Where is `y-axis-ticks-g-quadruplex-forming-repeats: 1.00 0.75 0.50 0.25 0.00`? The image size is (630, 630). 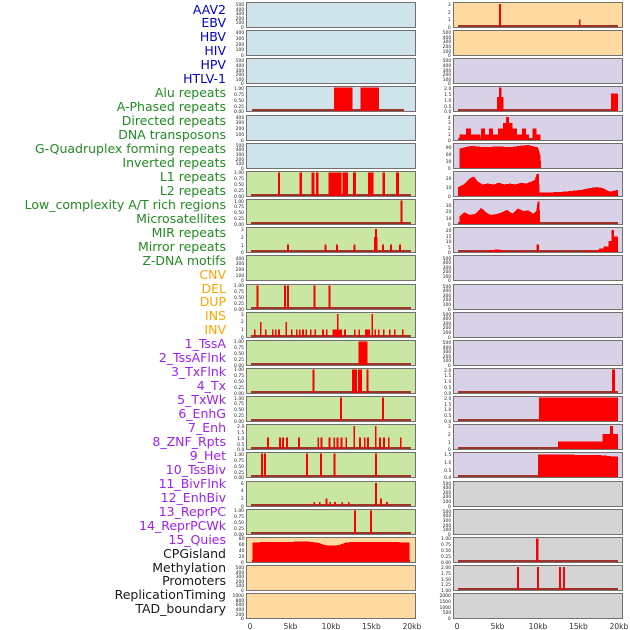
y-axis-ticks-g-quadruplex-forming-repeats: 1.00 0.75 0.50 0.25 0.00 is located at coordinates (233, 297).